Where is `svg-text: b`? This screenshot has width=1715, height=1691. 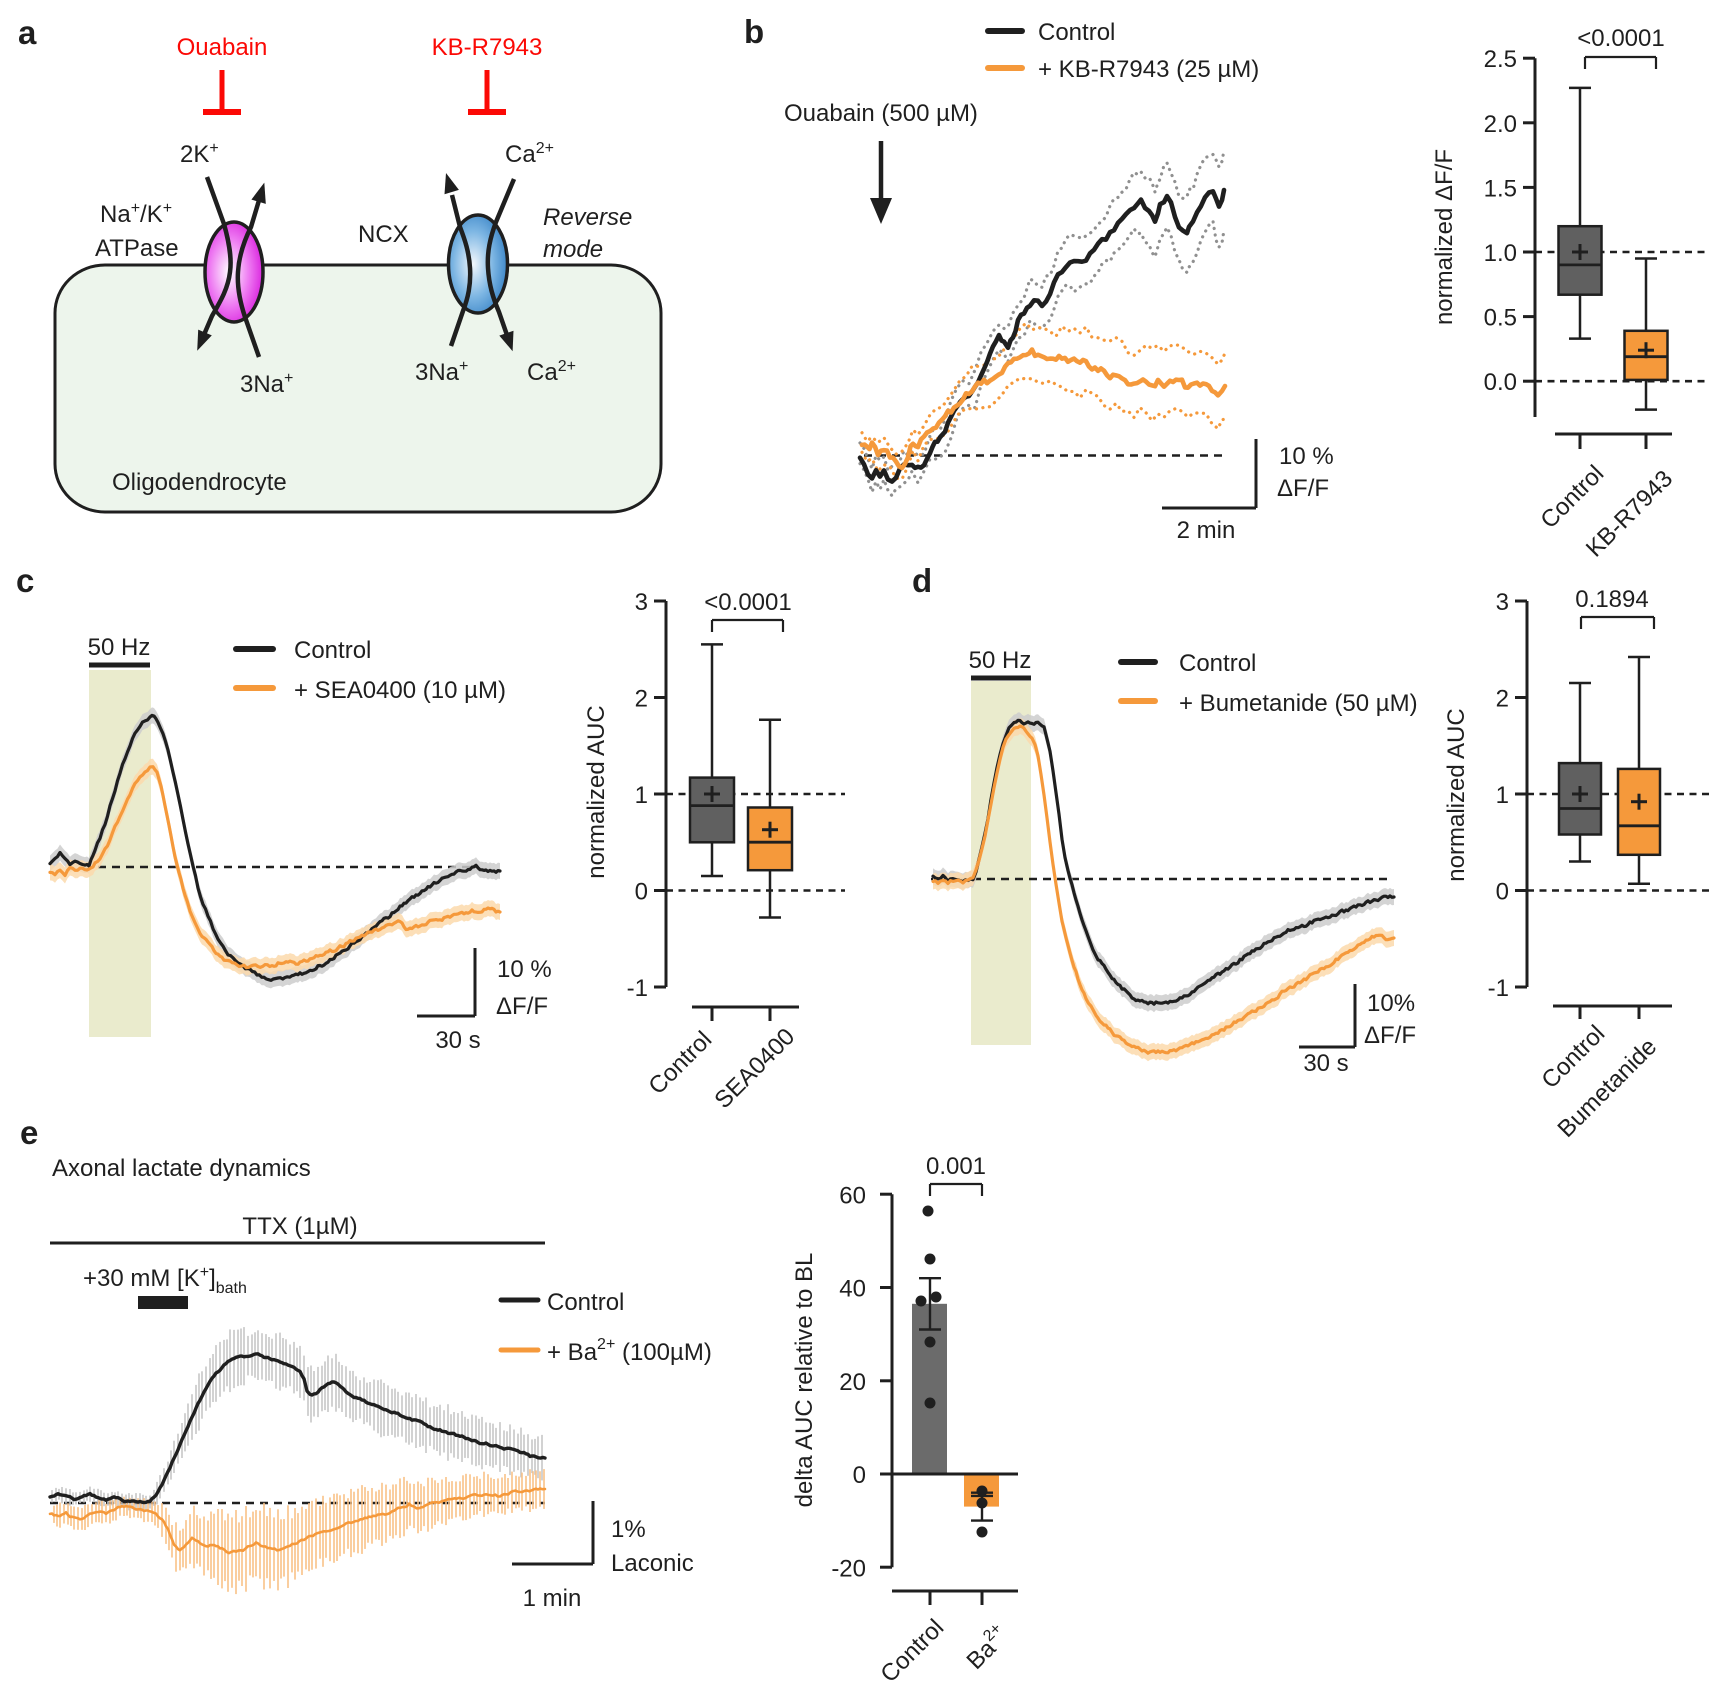 svg-text: b is located at coordinates (754, 31).